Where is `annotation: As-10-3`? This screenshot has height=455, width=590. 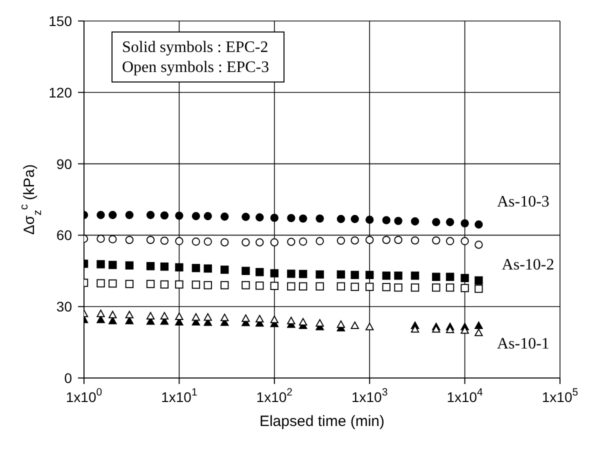
annotation: As-10-3 is located at coordinates (523, 201).